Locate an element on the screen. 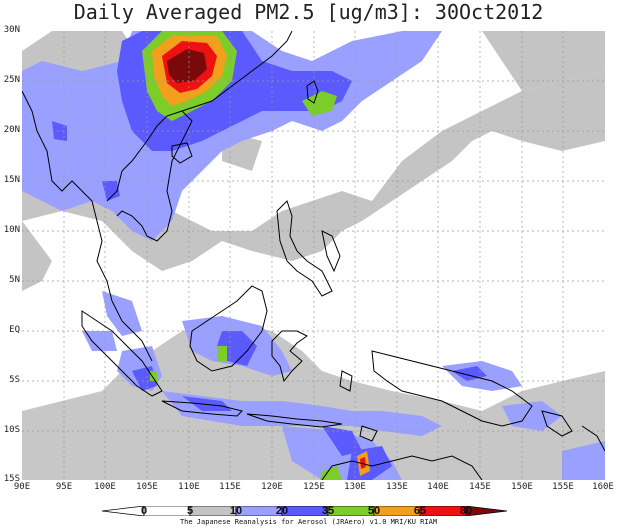  lon-label-110e: 110E is located at coordinates (189, 487).